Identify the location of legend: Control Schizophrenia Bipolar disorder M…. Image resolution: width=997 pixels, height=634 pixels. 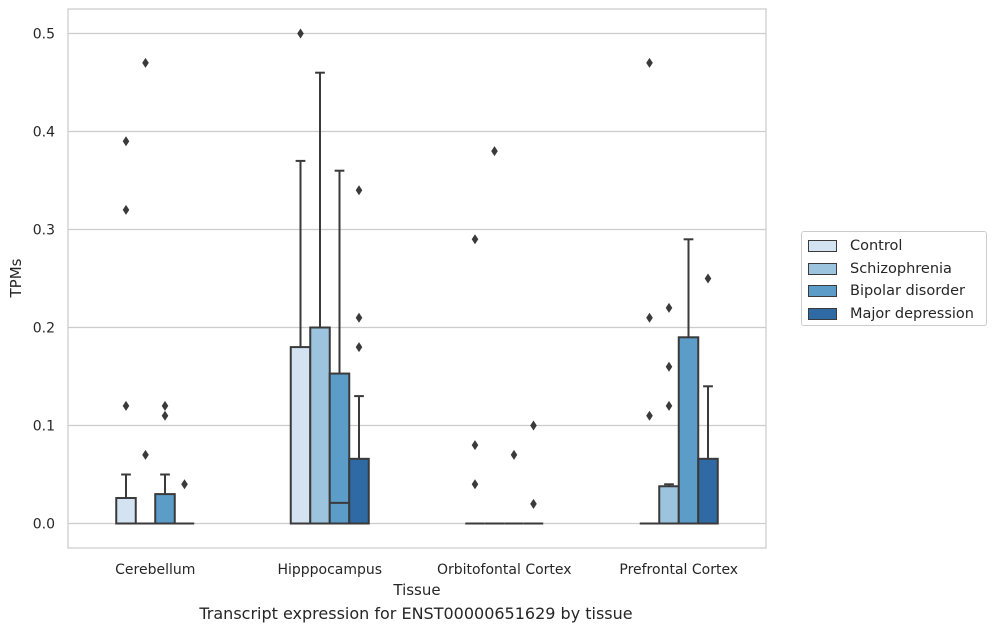
(894, 278).